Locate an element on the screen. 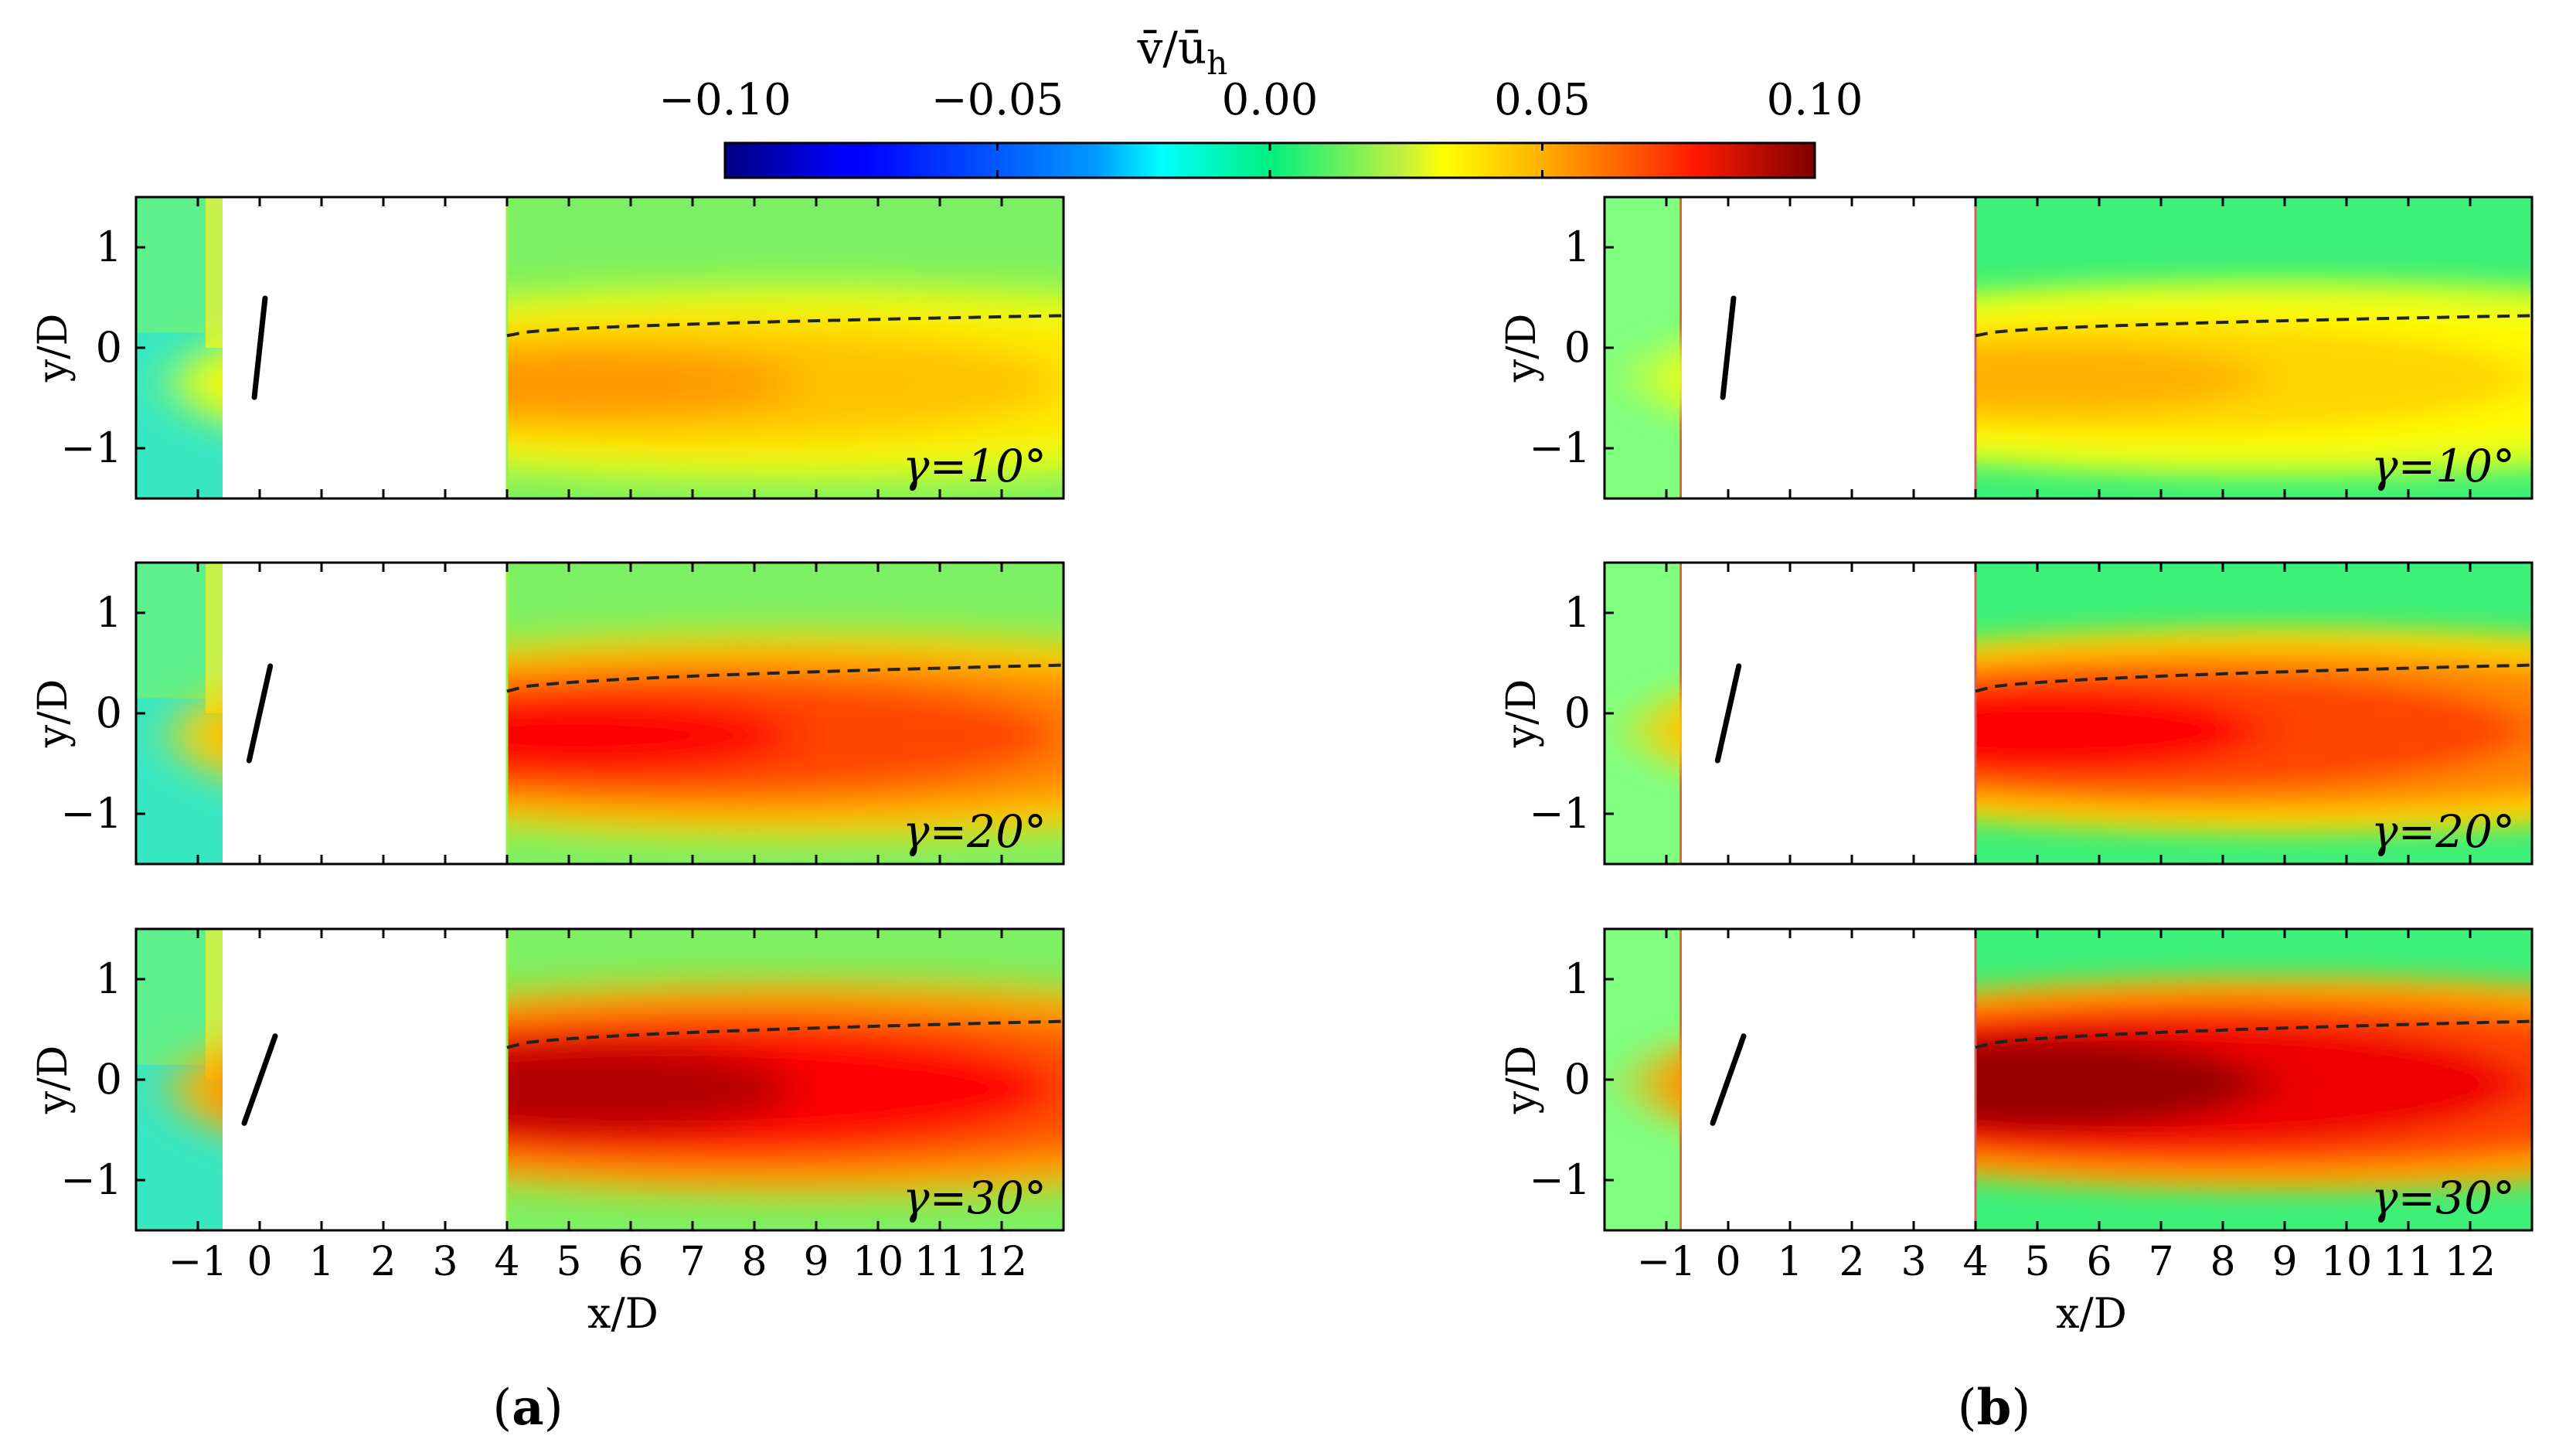 This screenshot has width=2549, height=1456. colorbar-label: v̄/ūh is located at coordinates (1182, 52).